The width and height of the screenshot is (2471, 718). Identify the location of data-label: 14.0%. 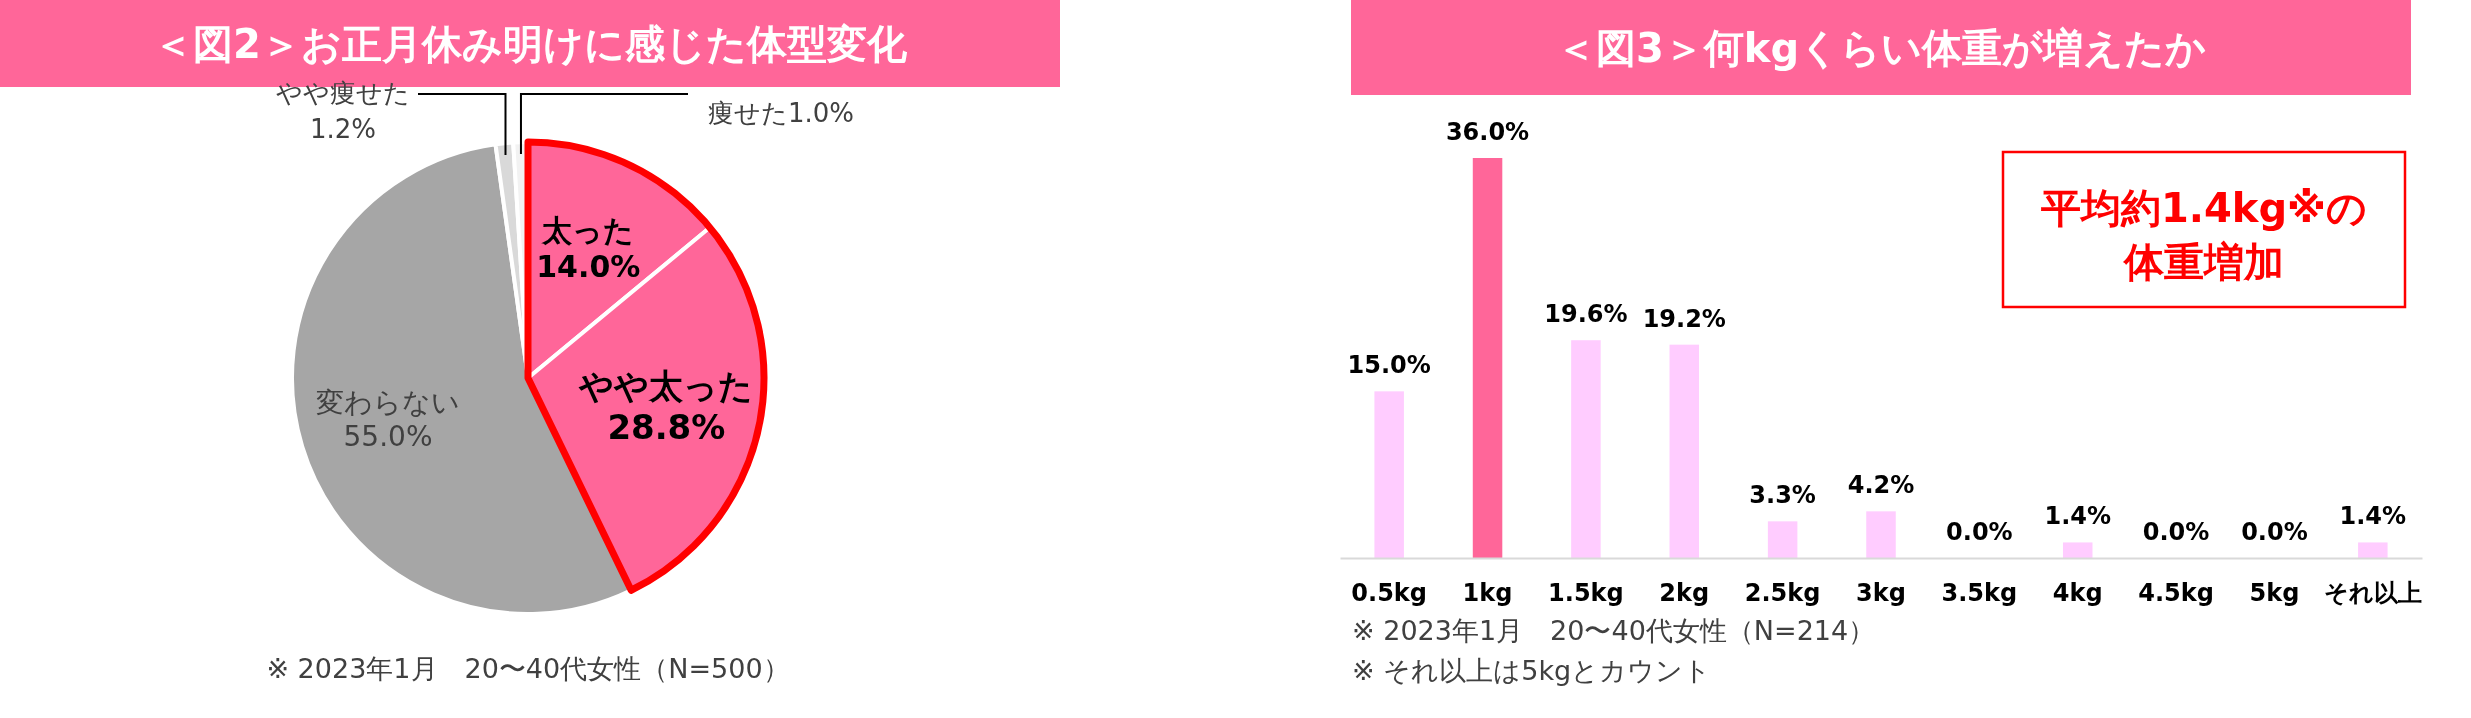
(588, 266).